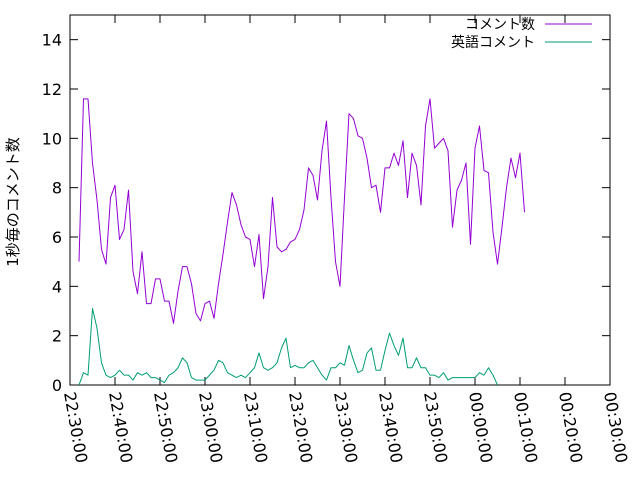 The width and height of the screenshot is (640, 480). Describe the element at coordinates (75, 427) in the screenshot. I see `x-tick-label: 22:30:00` at that location.